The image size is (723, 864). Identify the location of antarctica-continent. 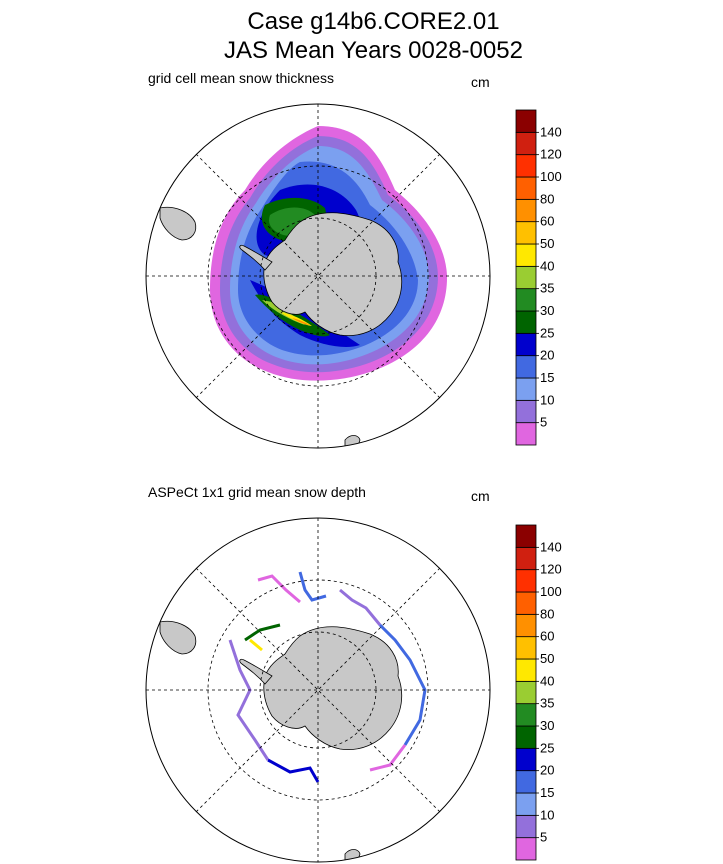
(333, 274).